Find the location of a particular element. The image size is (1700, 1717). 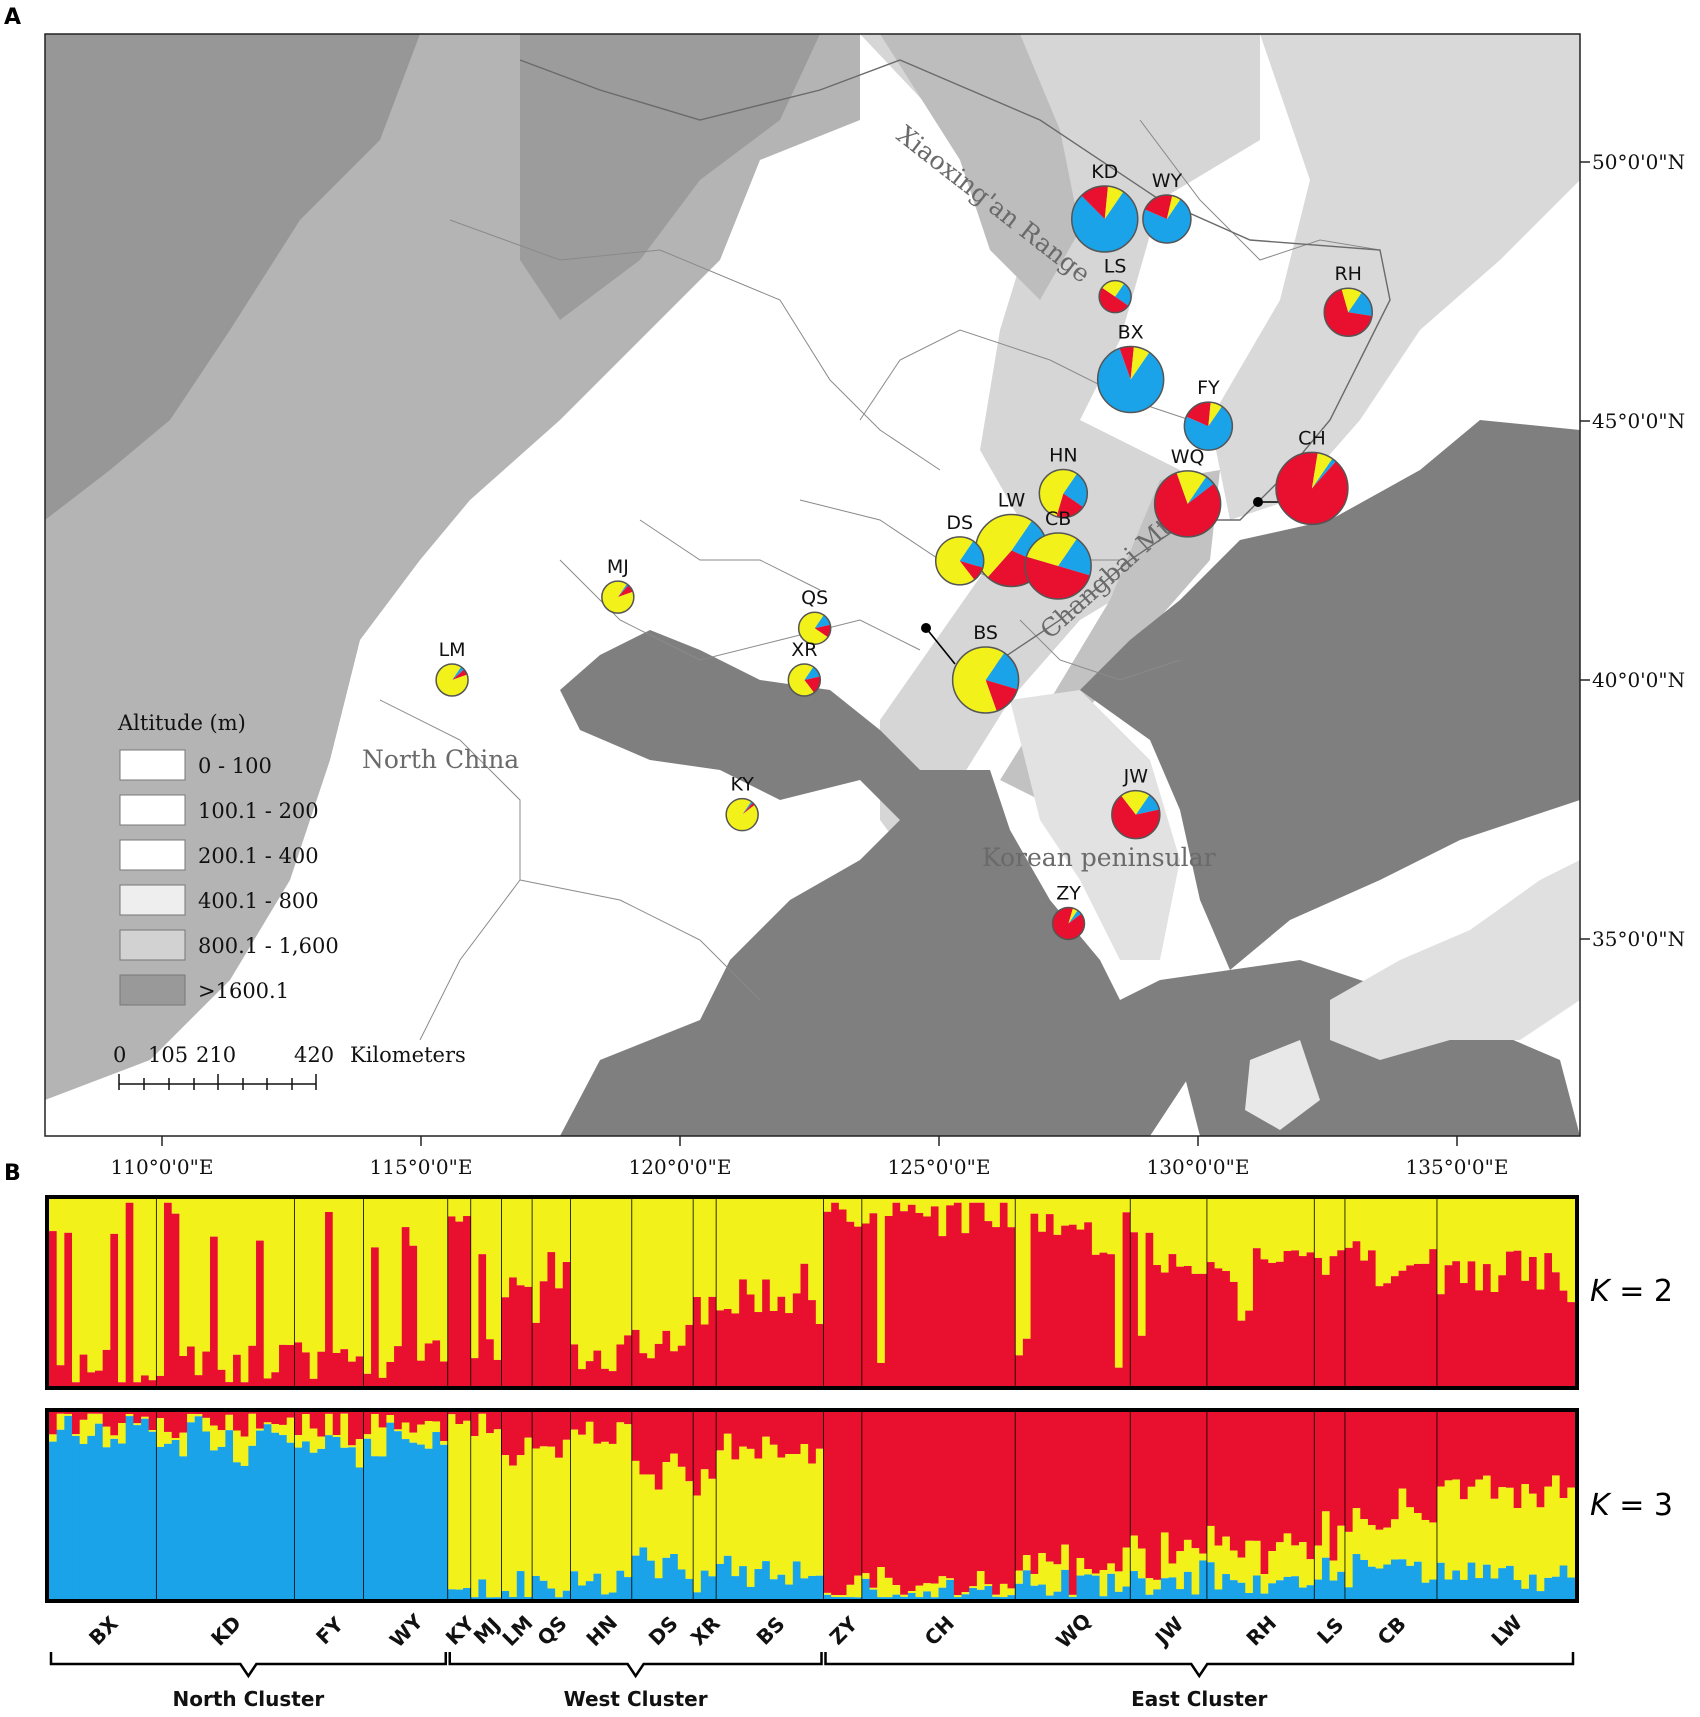

site-pie-ch: CH is located at coordinates (1312, 476).